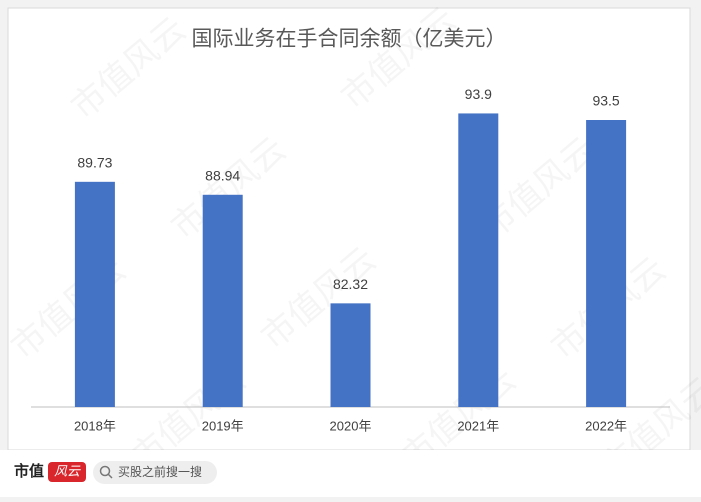 The height and width of the screenshot is (502, 701). I want to click on search-icon, so click(105, 471).